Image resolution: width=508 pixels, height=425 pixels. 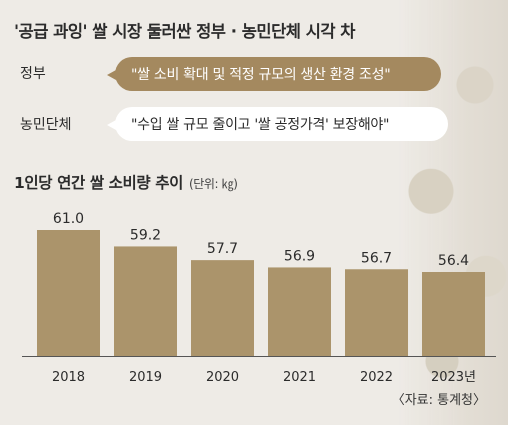 I want to click on x-tick-label: 2020, so click(x=222, y=377).